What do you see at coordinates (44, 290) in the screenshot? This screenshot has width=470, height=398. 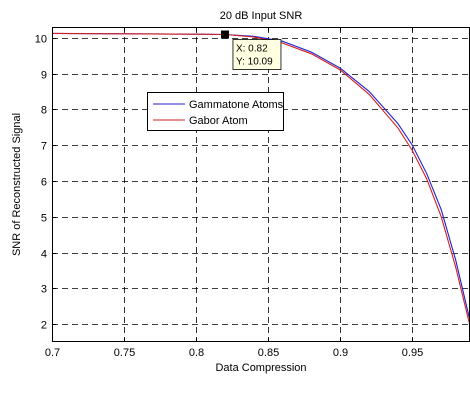 I see `y-tick-label: 3` at bounding box center [44, 290].